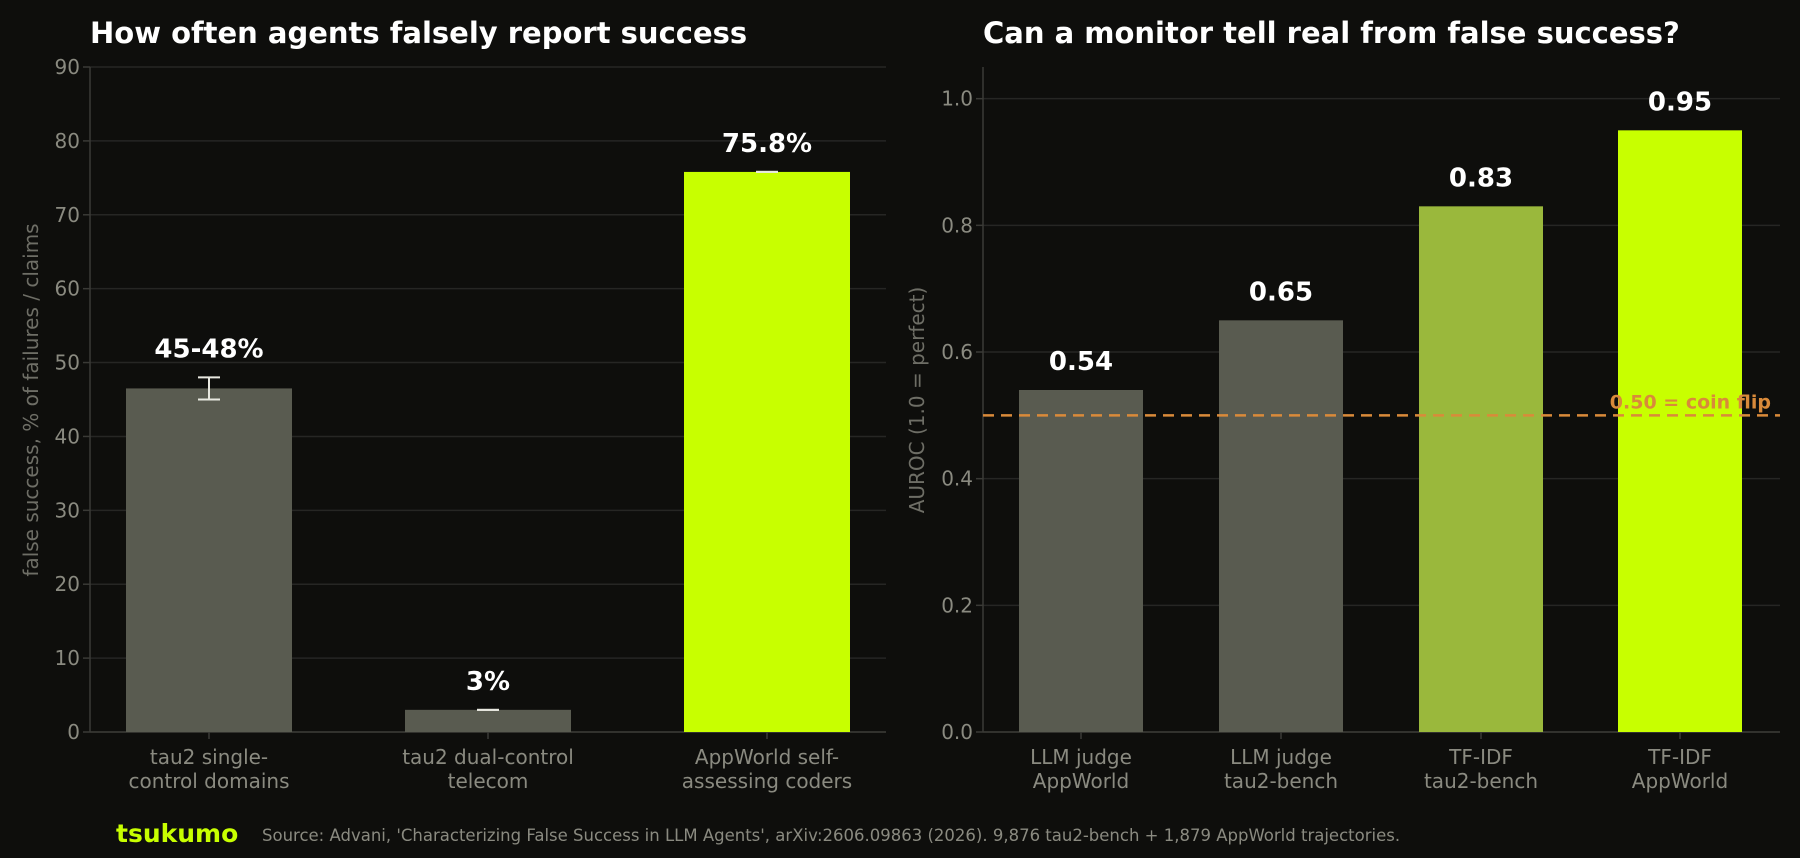 The image size is (1800, 858). I want to click on y-tick-label: 20, so click(67, 584).